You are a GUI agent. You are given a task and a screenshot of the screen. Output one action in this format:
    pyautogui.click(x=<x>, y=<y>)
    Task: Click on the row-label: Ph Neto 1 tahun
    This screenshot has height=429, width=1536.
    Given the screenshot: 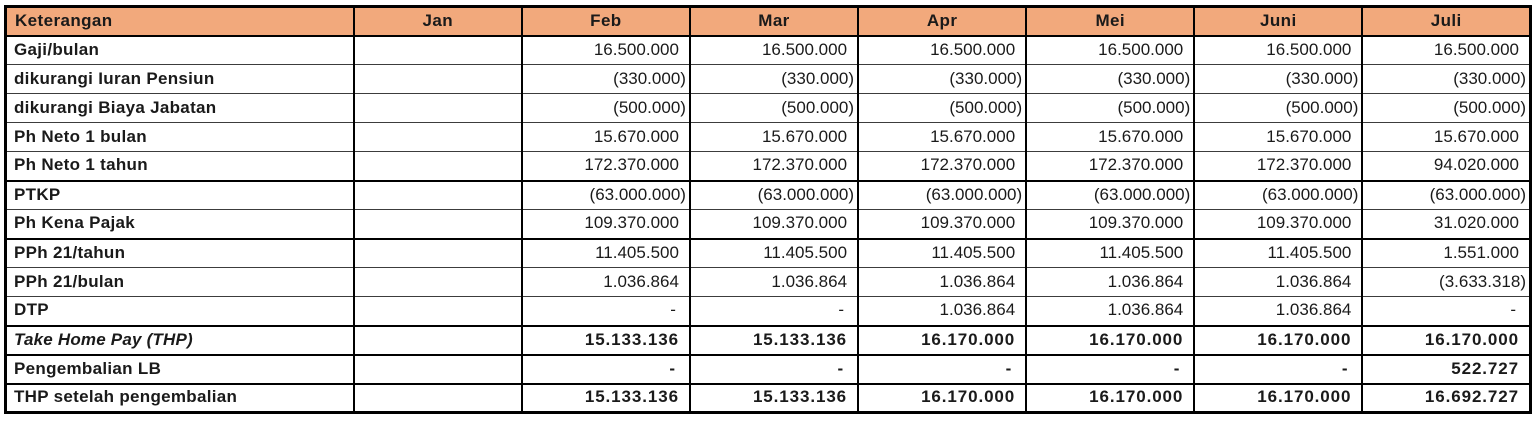 What is the action you would take?
    pyautogui.click(x=179, y=166)
    